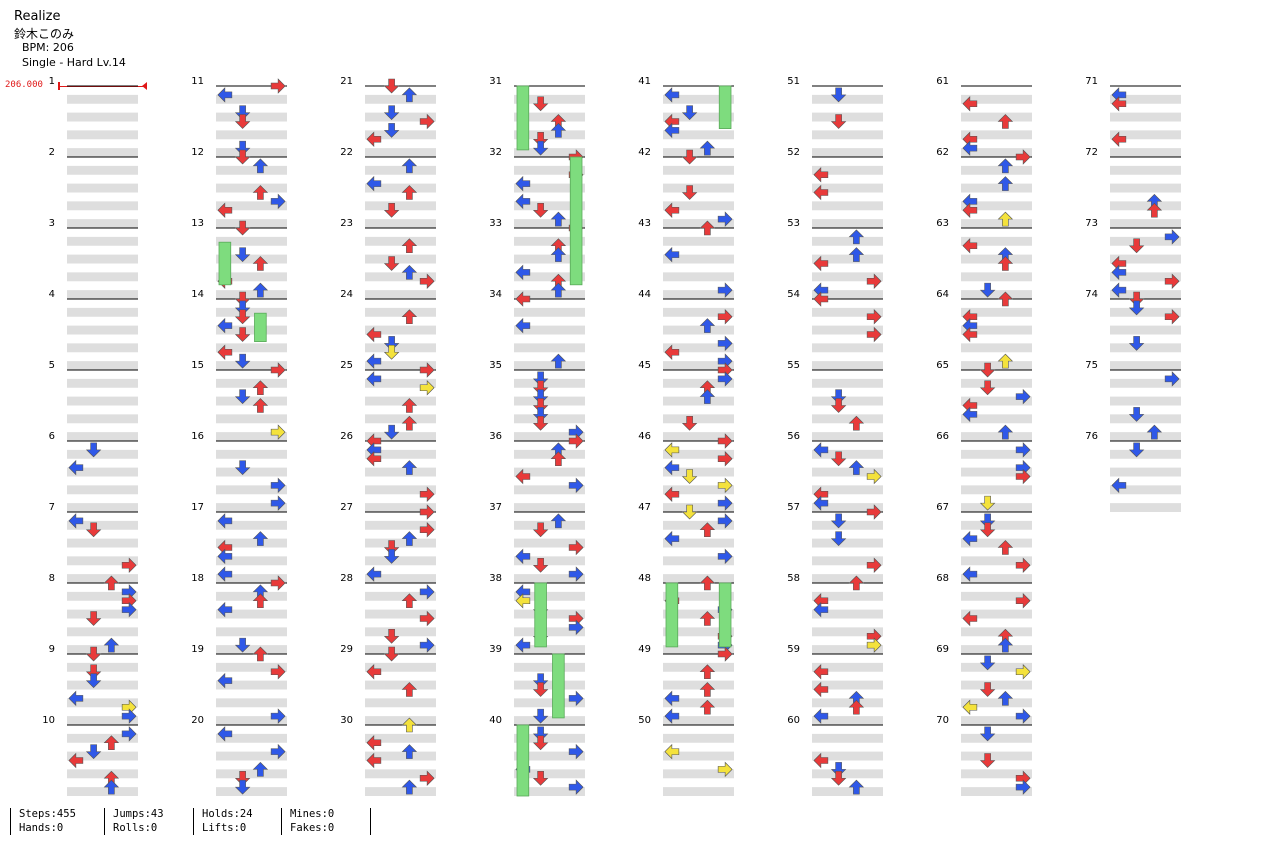  Describe the element at coordinates (370, 821) in the screenshot. I see `stats-divider` at that location.